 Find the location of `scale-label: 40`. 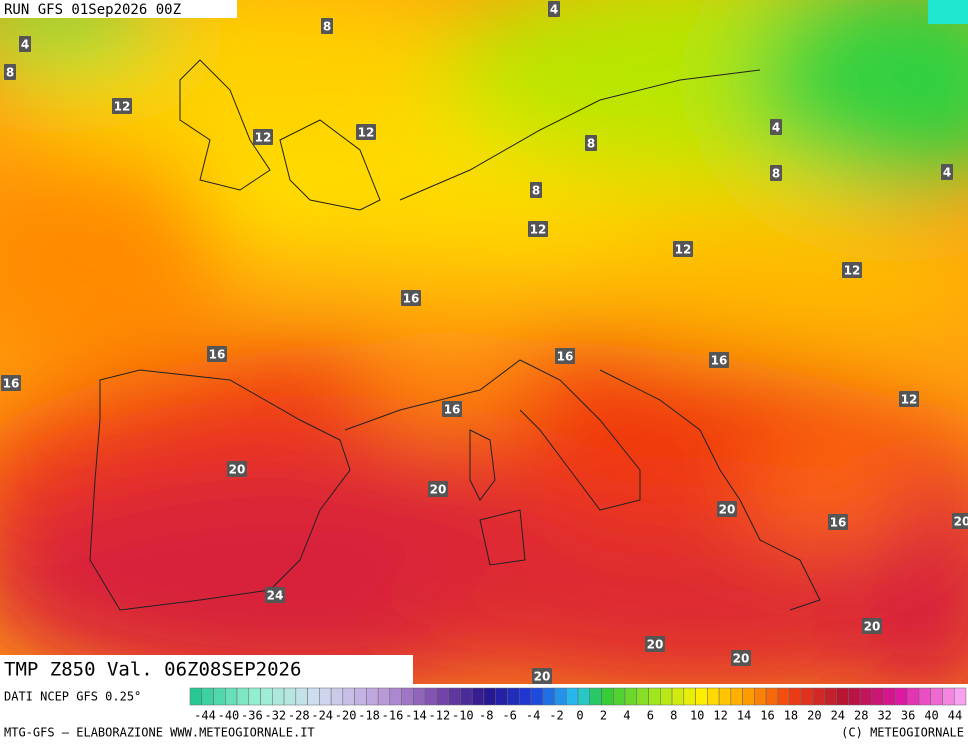

scale-label: 40 is located at coordinates (931, 716).